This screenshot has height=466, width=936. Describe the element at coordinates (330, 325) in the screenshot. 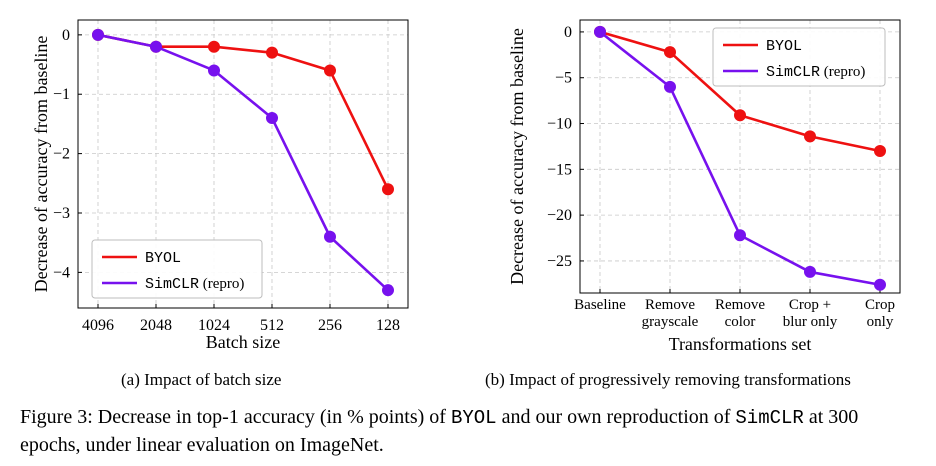

I see `x-tick-label: 256` at that location.